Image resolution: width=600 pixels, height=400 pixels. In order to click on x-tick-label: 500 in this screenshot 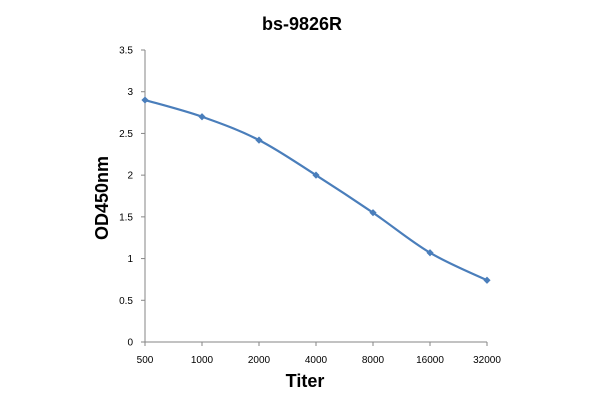, I will do `click(145, 360)`.